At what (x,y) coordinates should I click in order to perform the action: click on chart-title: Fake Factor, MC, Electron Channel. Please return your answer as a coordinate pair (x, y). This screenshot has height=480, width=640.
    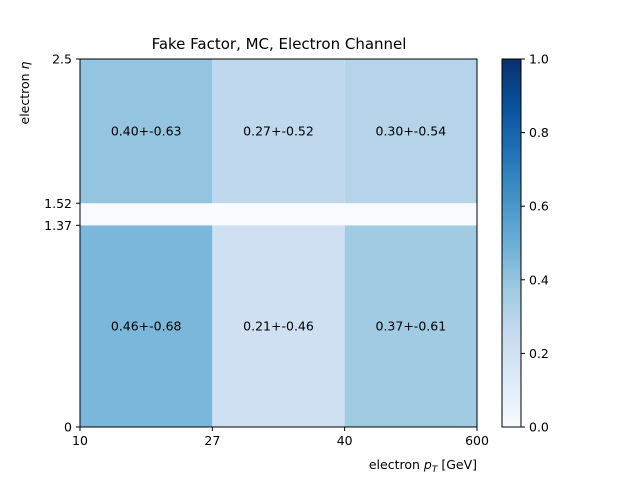
    Looking at the image, I should click on (279, 44).